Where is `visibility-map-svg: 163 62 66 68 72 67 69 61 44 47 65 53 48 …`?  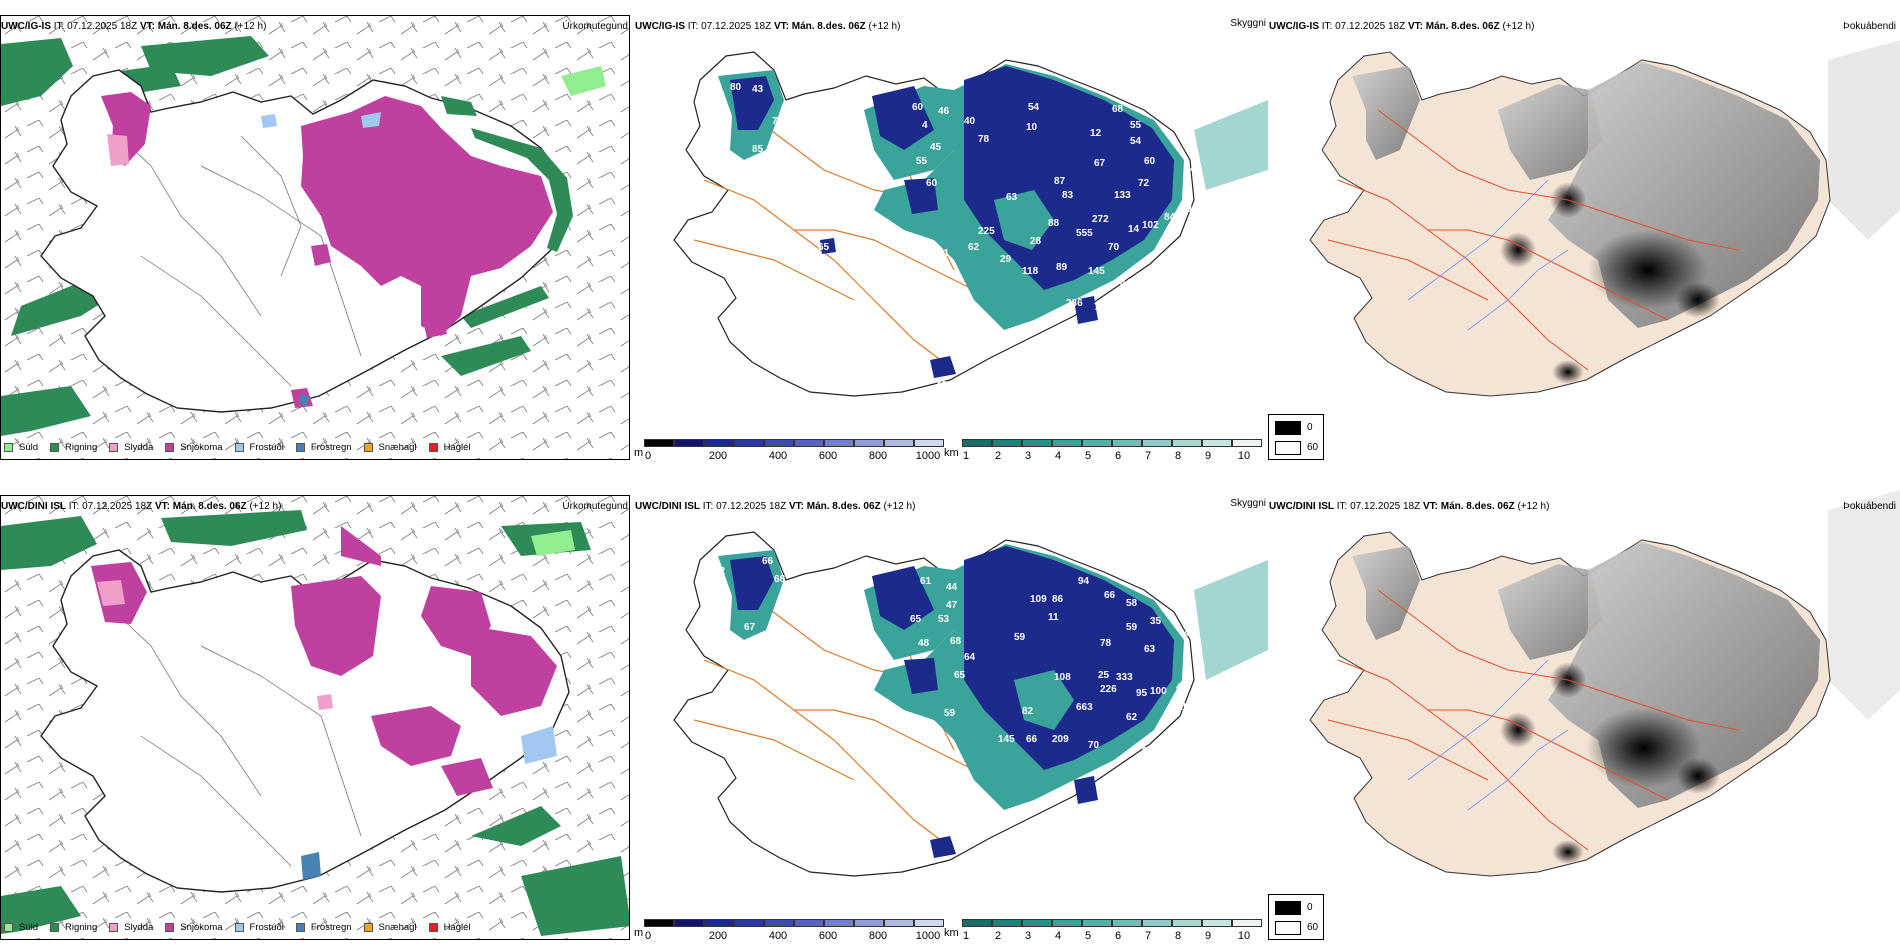
visibility-map-svg: 163 62 66 68 72 67 69 61 44 47 65 53 48 … is located at coordinates (970, 704).